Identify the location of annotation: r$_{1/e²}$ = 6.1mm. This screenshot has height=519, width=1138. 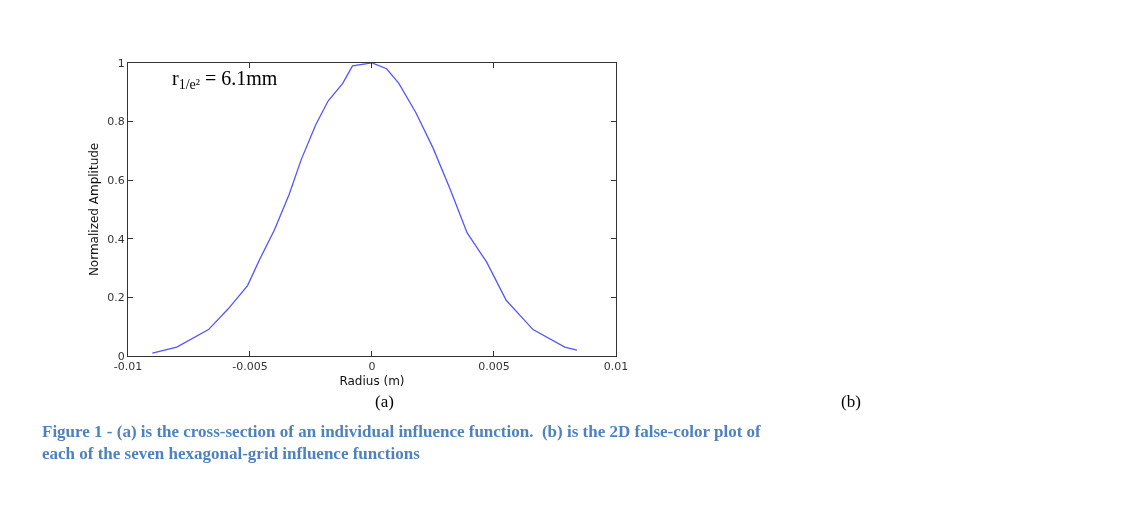
(225, 80).